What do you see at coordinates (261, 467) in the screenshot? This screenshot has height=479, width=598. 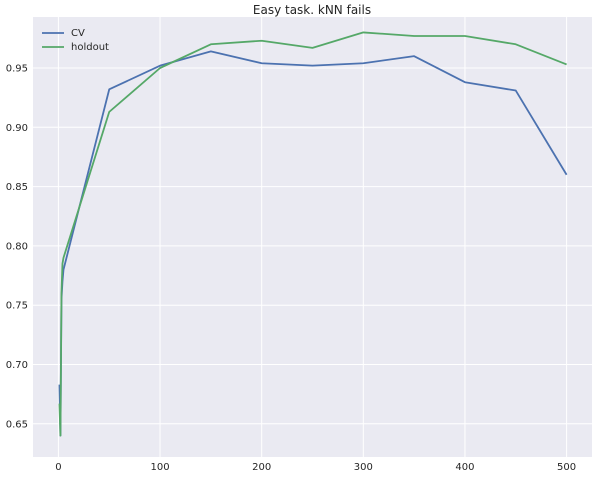 I see `x-tick-label: 200` at bounding box center [261, 467].